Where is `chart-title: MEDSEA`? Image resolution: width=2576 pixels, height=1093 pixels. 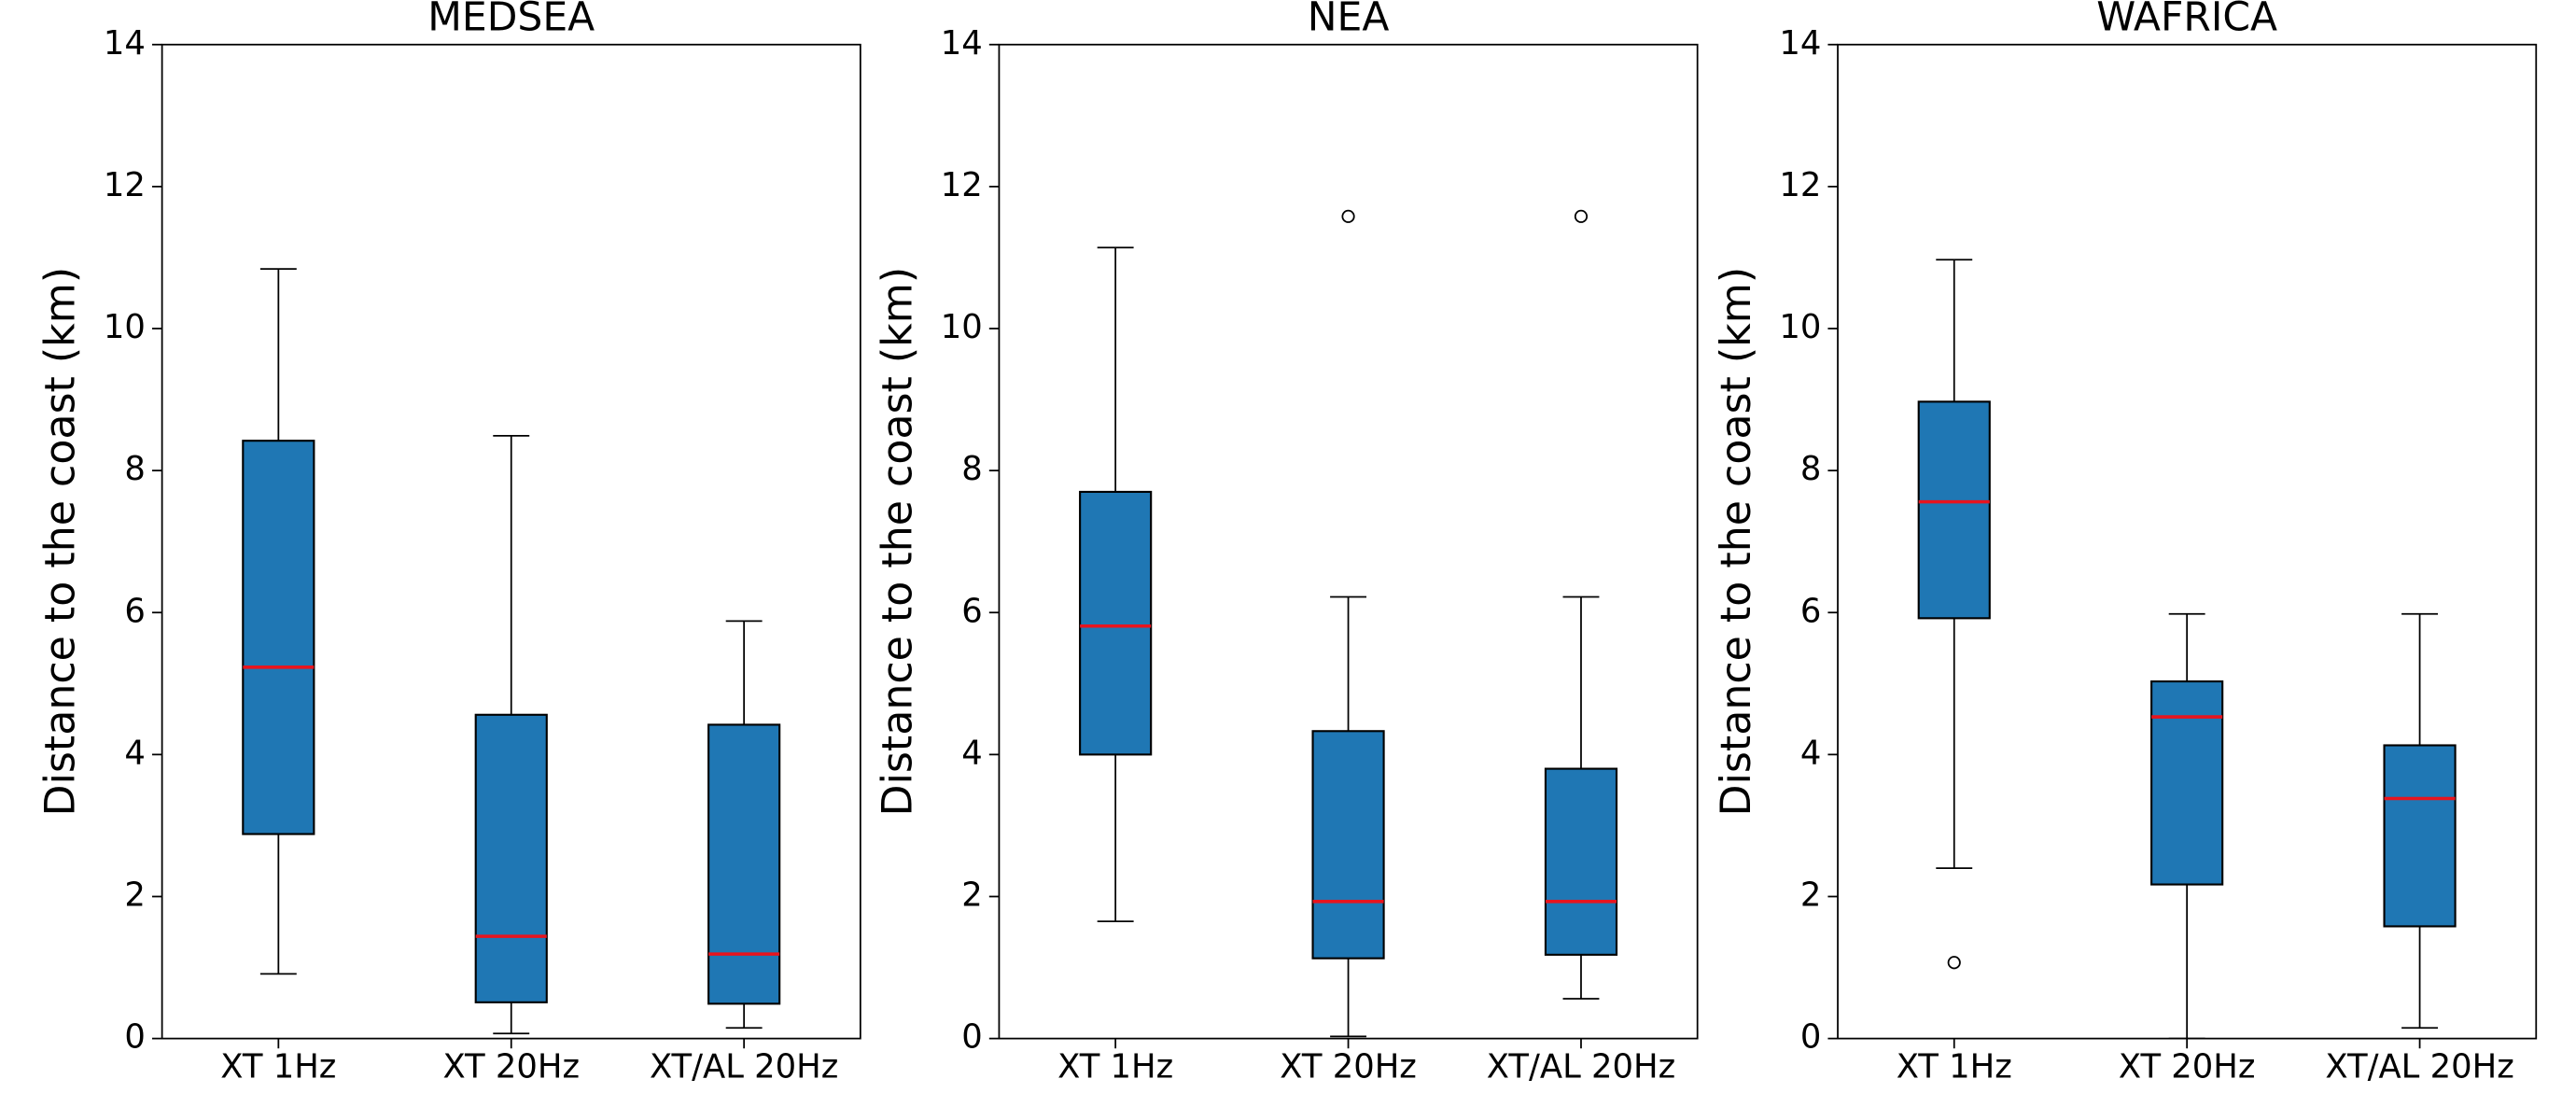
chart-title: MEDSEA is located at coordinates (511, 20).